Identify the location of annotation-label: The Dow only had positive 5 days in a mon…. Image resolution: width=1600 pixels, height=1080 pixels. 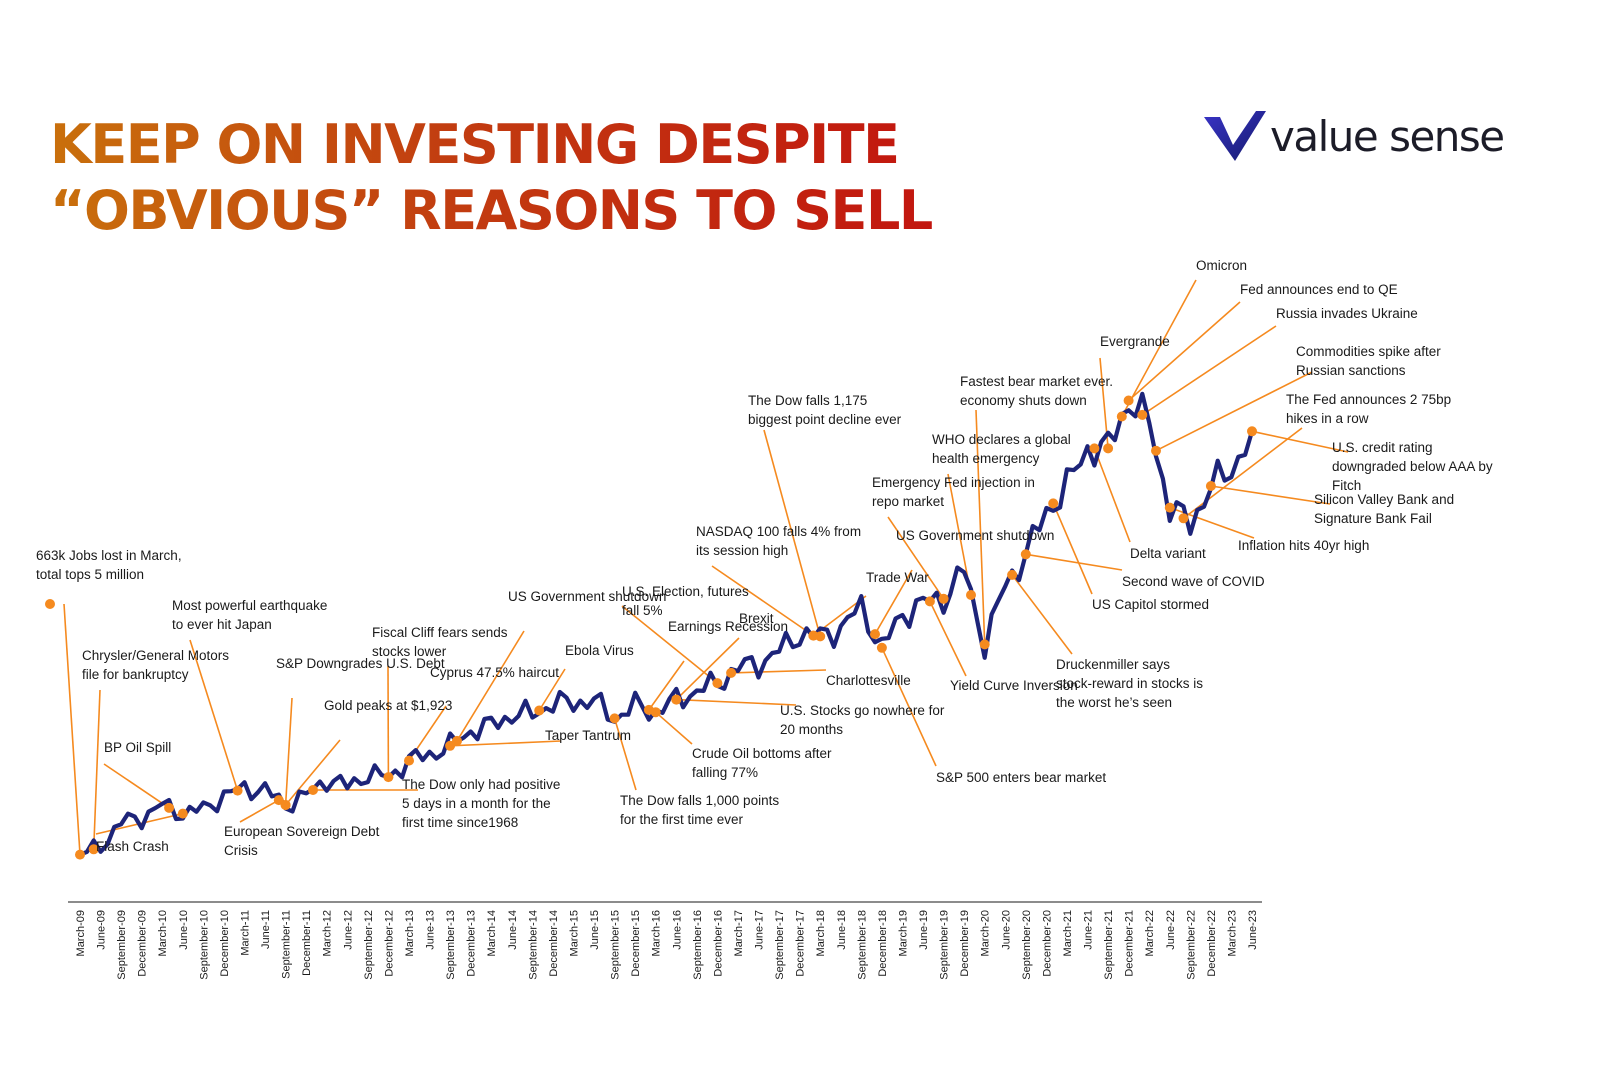
(481, 803).